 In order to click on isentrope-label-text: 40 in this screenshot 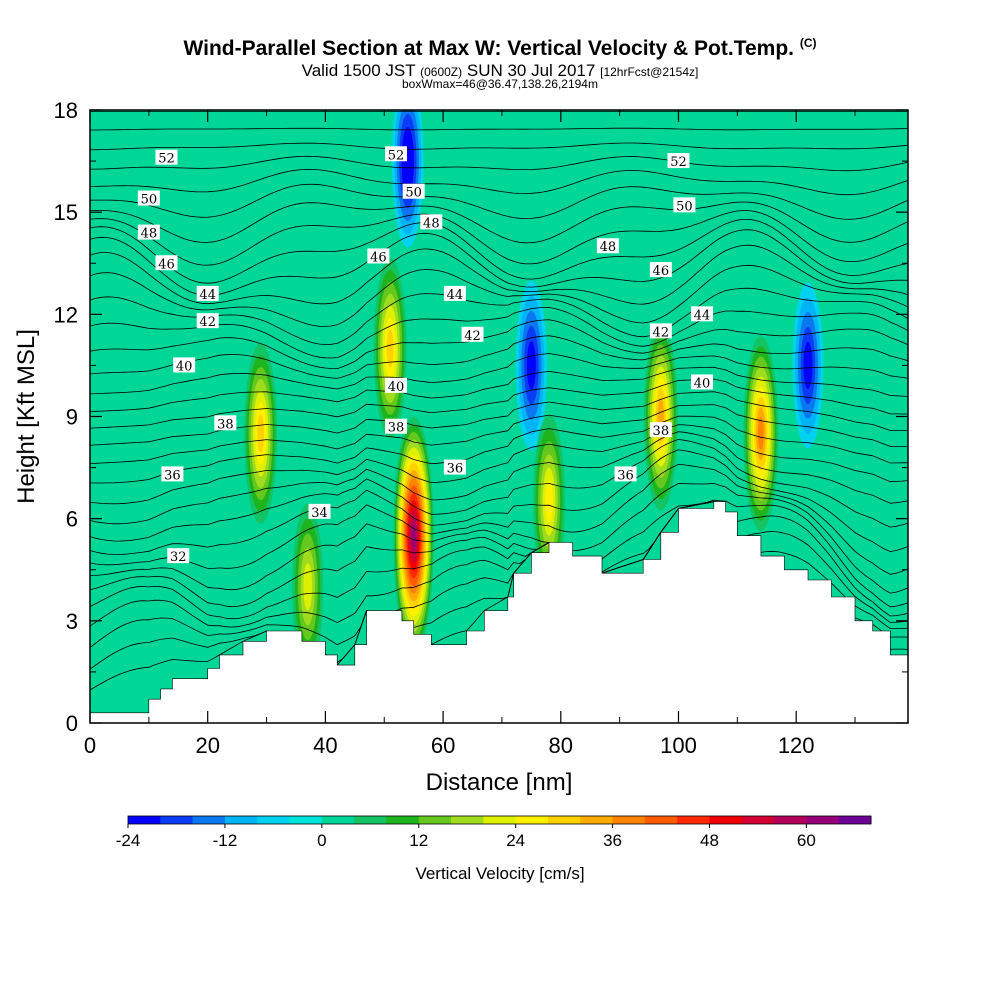, I will do `click(396, 387)`.